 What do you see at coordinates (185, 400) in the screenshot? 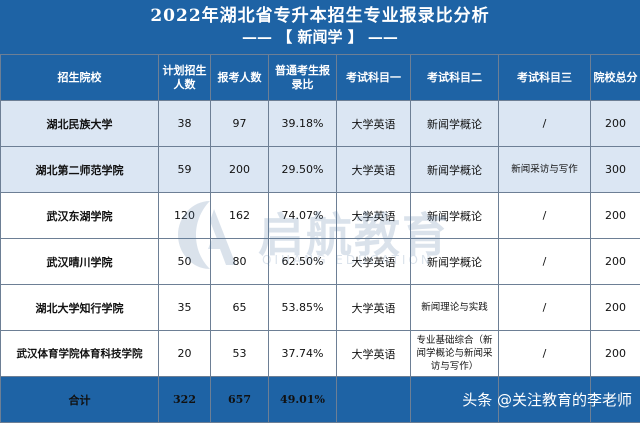
I see `totals-plan: 322` at bounding box center [185, 400].